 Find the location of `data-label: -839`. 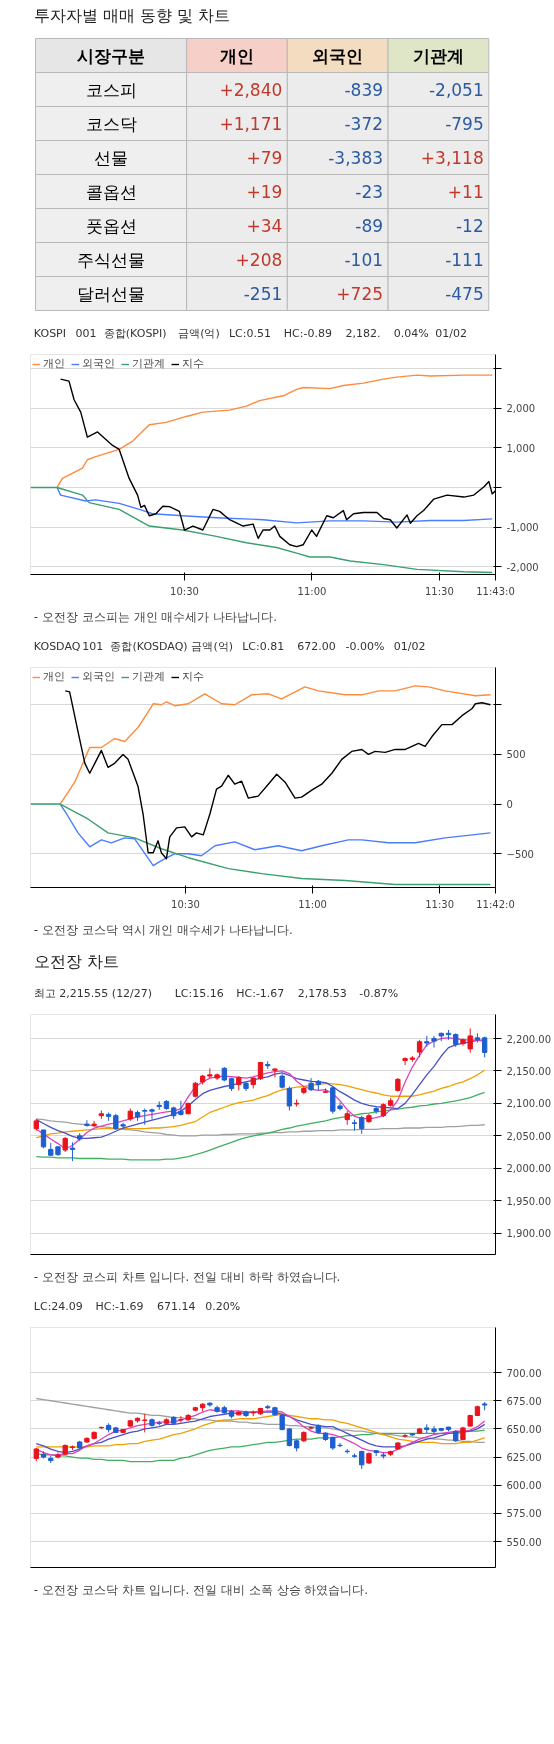

data-label: -839 is located at coordinates (364, 90).